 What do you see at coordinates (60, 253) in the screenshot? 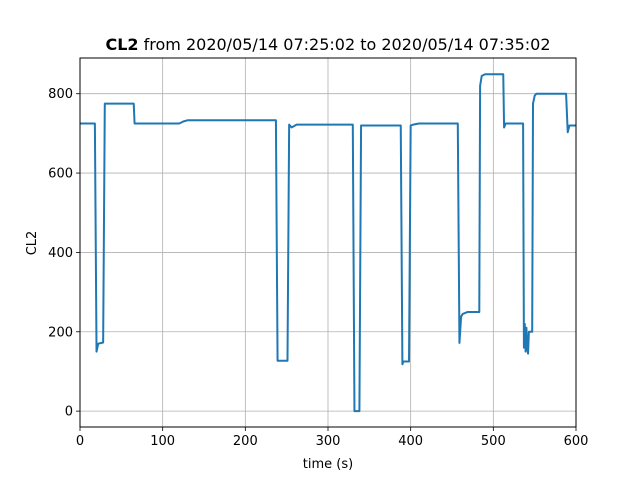
I see `y-tick-label: 400` at bounding box center [60, 253].